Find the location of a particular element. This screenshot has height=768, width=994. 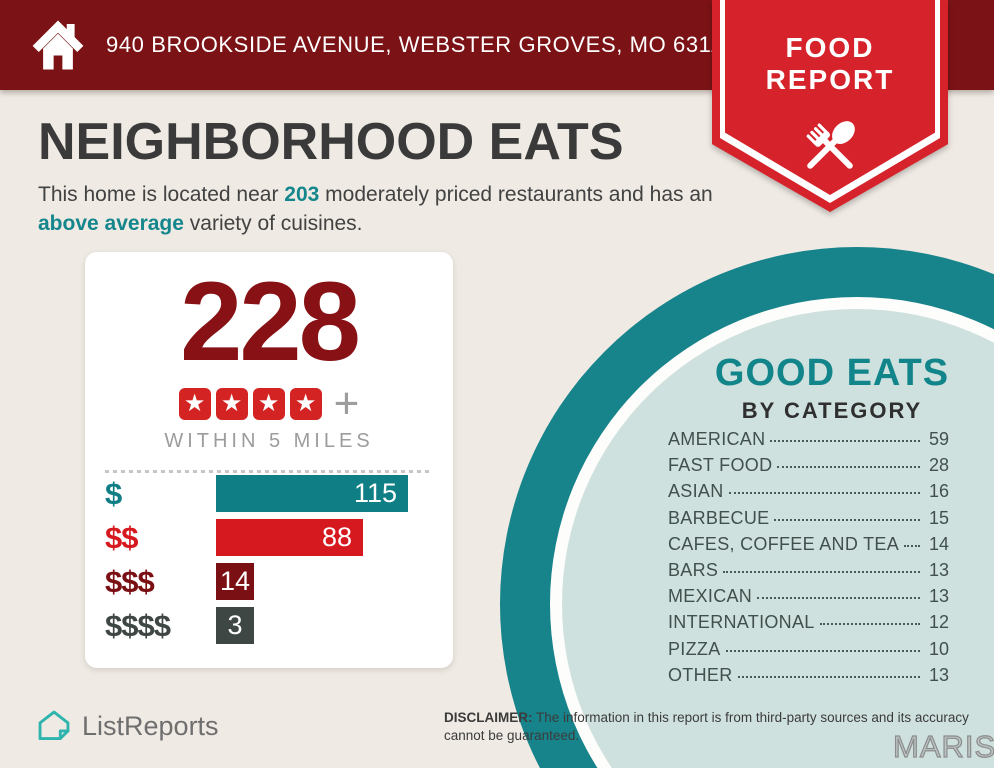

category-row: PIZZA 10 is located at coordinates (808, 652).